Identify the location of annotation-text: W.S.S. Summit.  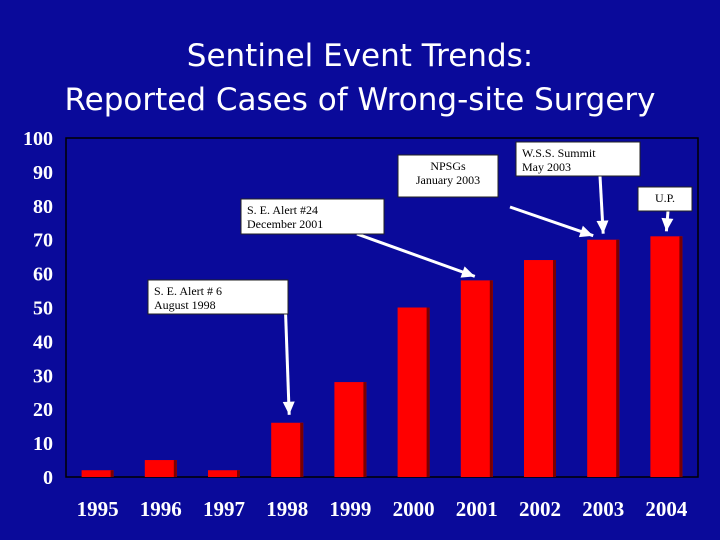
(559, 153).